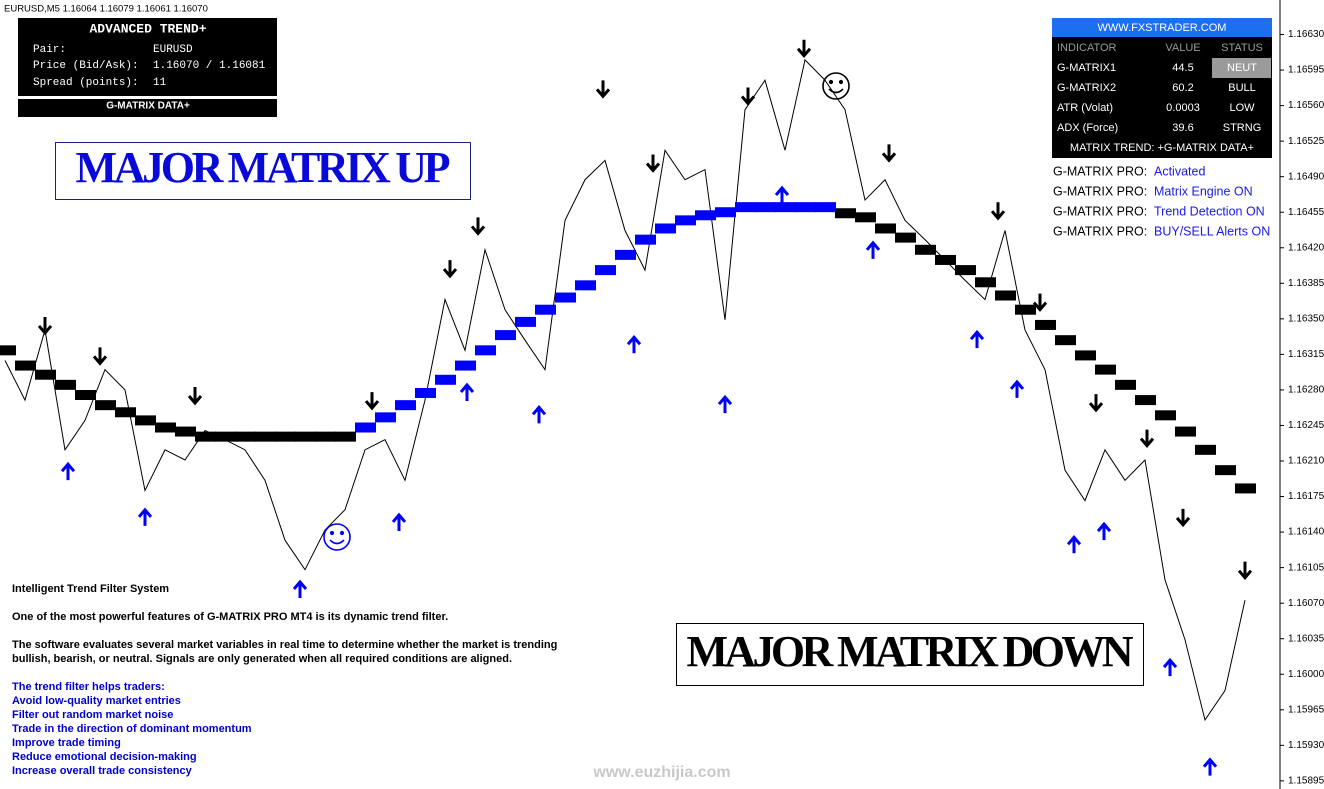  Describe the element at coordinates (147, 57) in the screenshot. I see `trend-panel` at that location.